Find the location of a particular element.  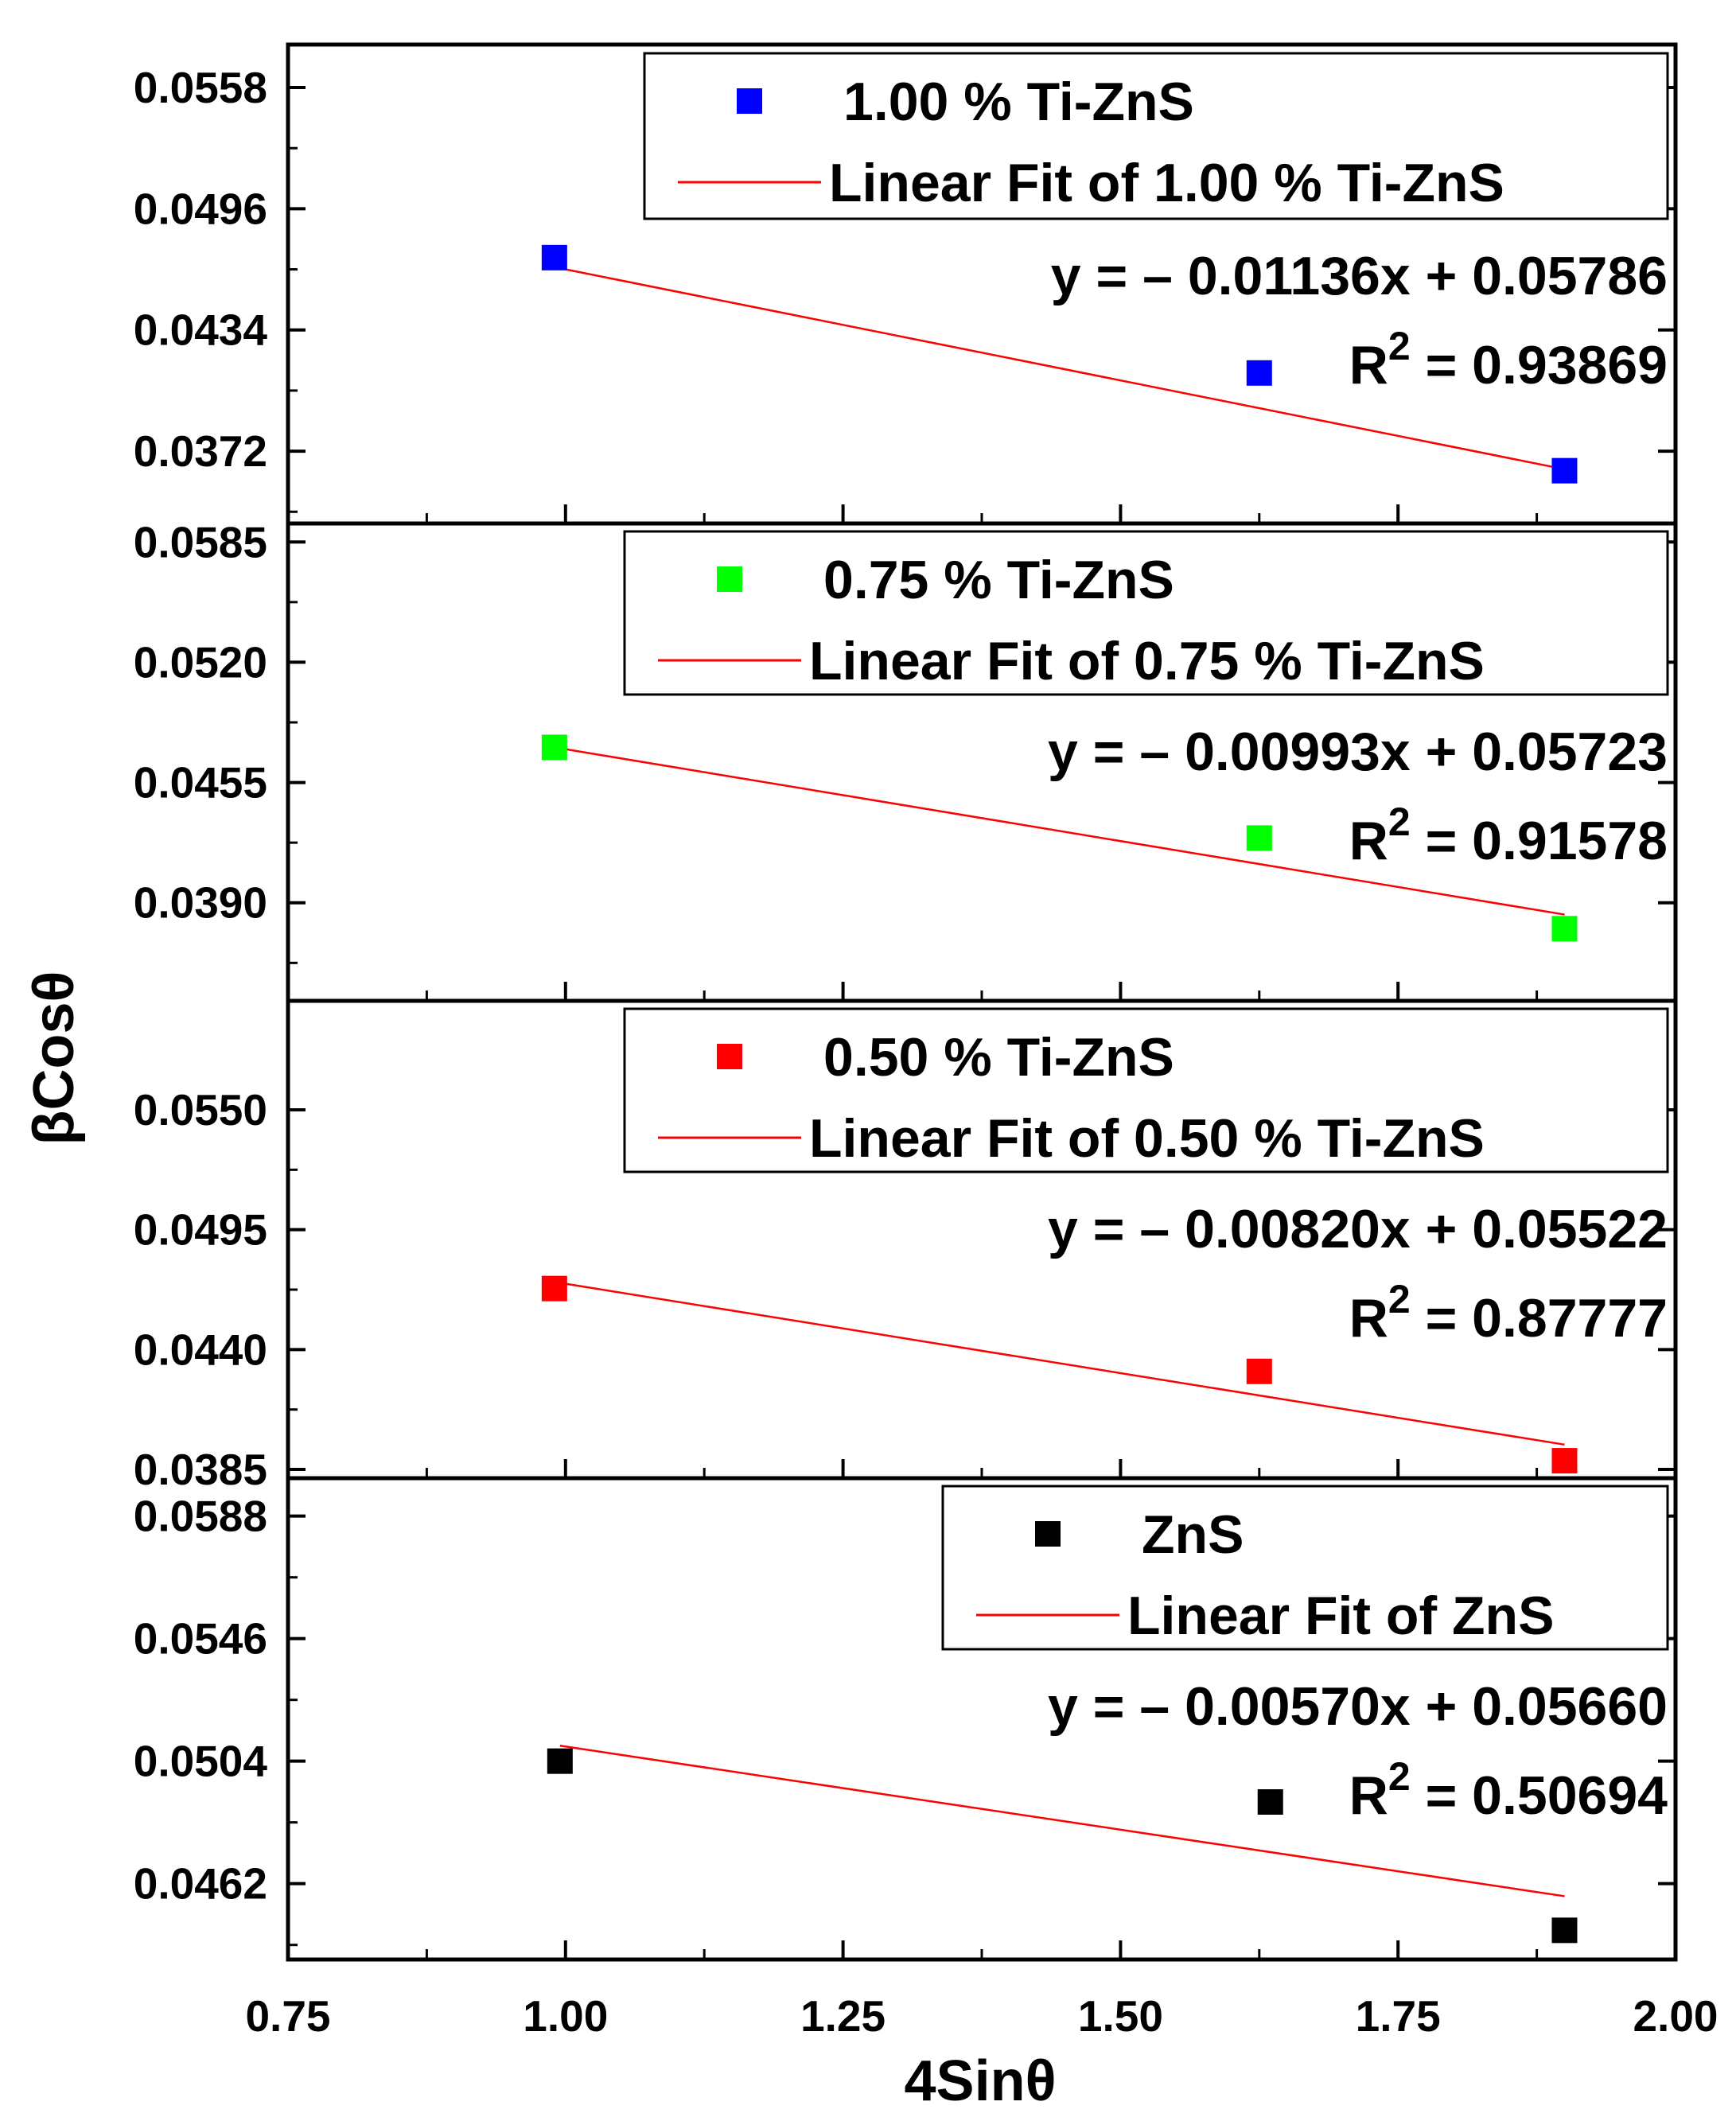

x-axis-title: 4Sinθ is located at coordinates (981, 2081).